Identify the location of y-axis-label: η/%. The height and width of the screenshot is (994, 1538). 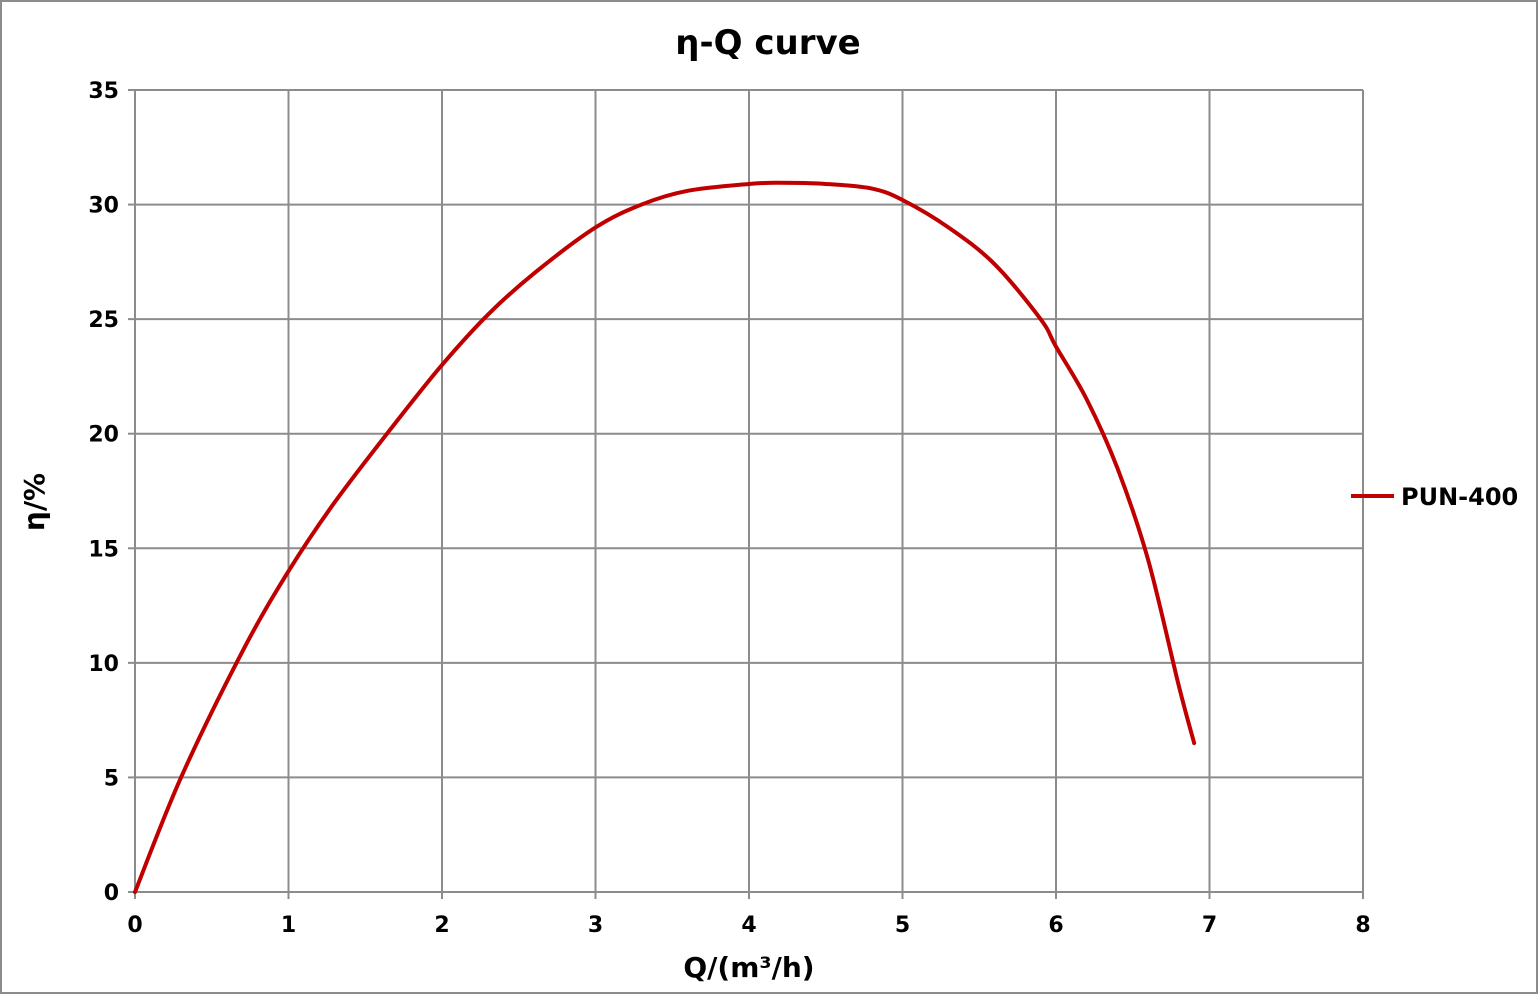
(34, 502).